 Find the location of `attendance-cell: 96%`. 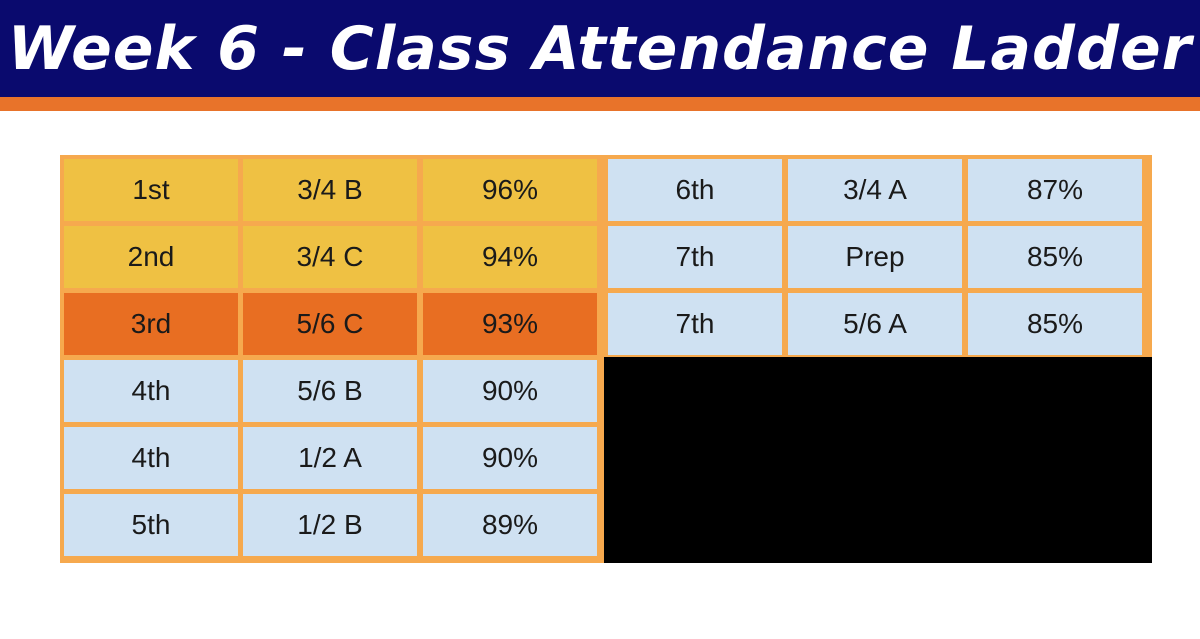

attendance-cell: 96% is located at coordinates (510, 190).